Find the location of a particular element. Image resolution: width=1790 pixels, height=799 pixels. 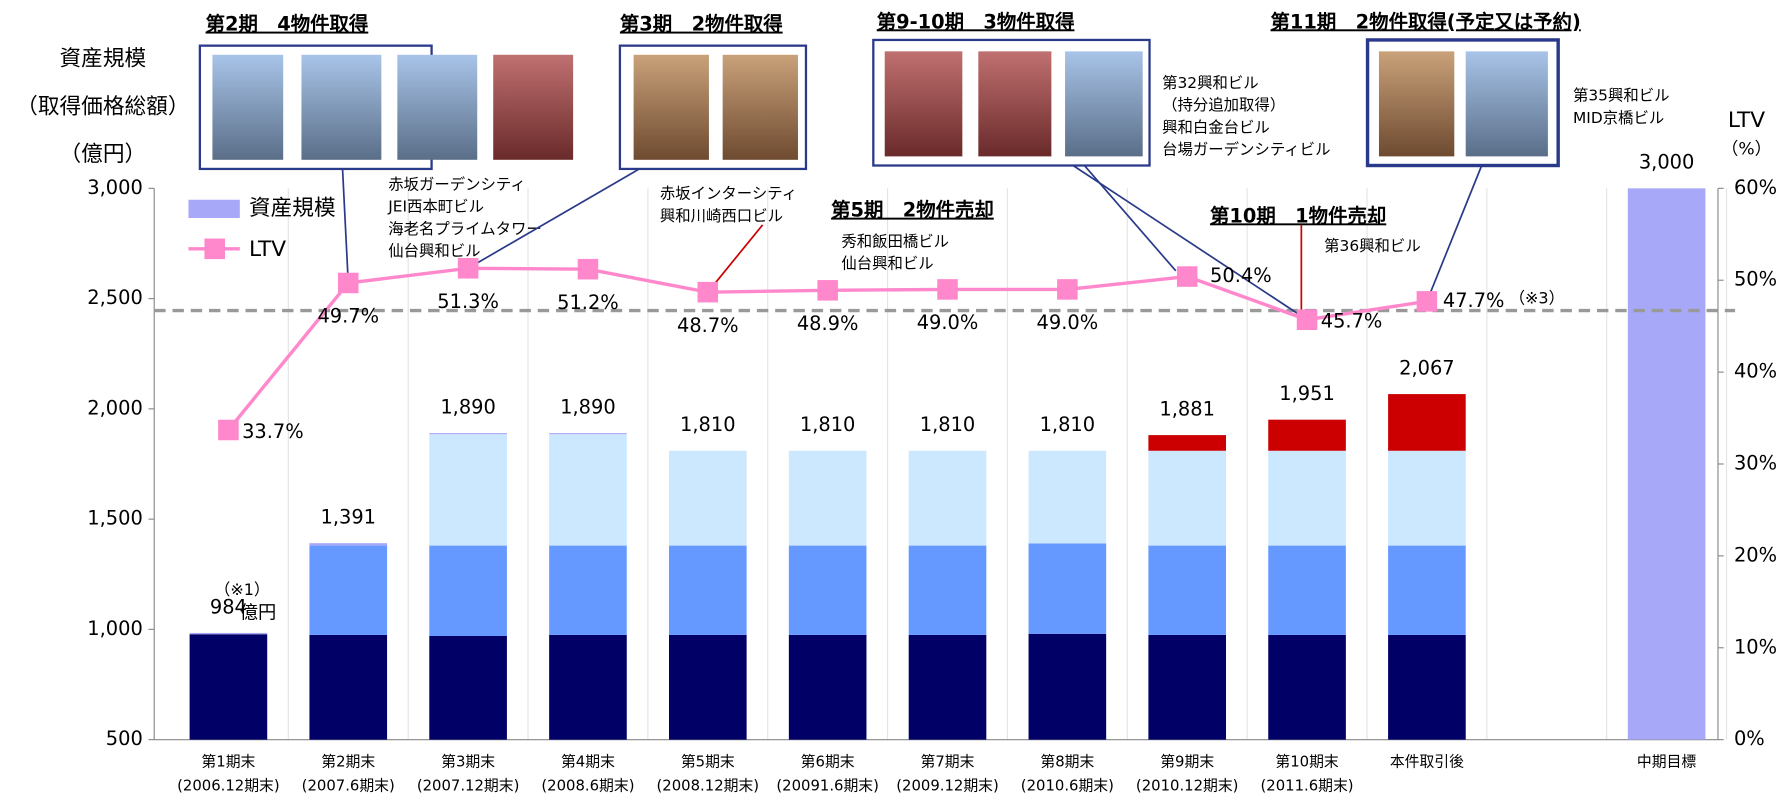

total-unit: 億円 is located at coordinates (258, 613).